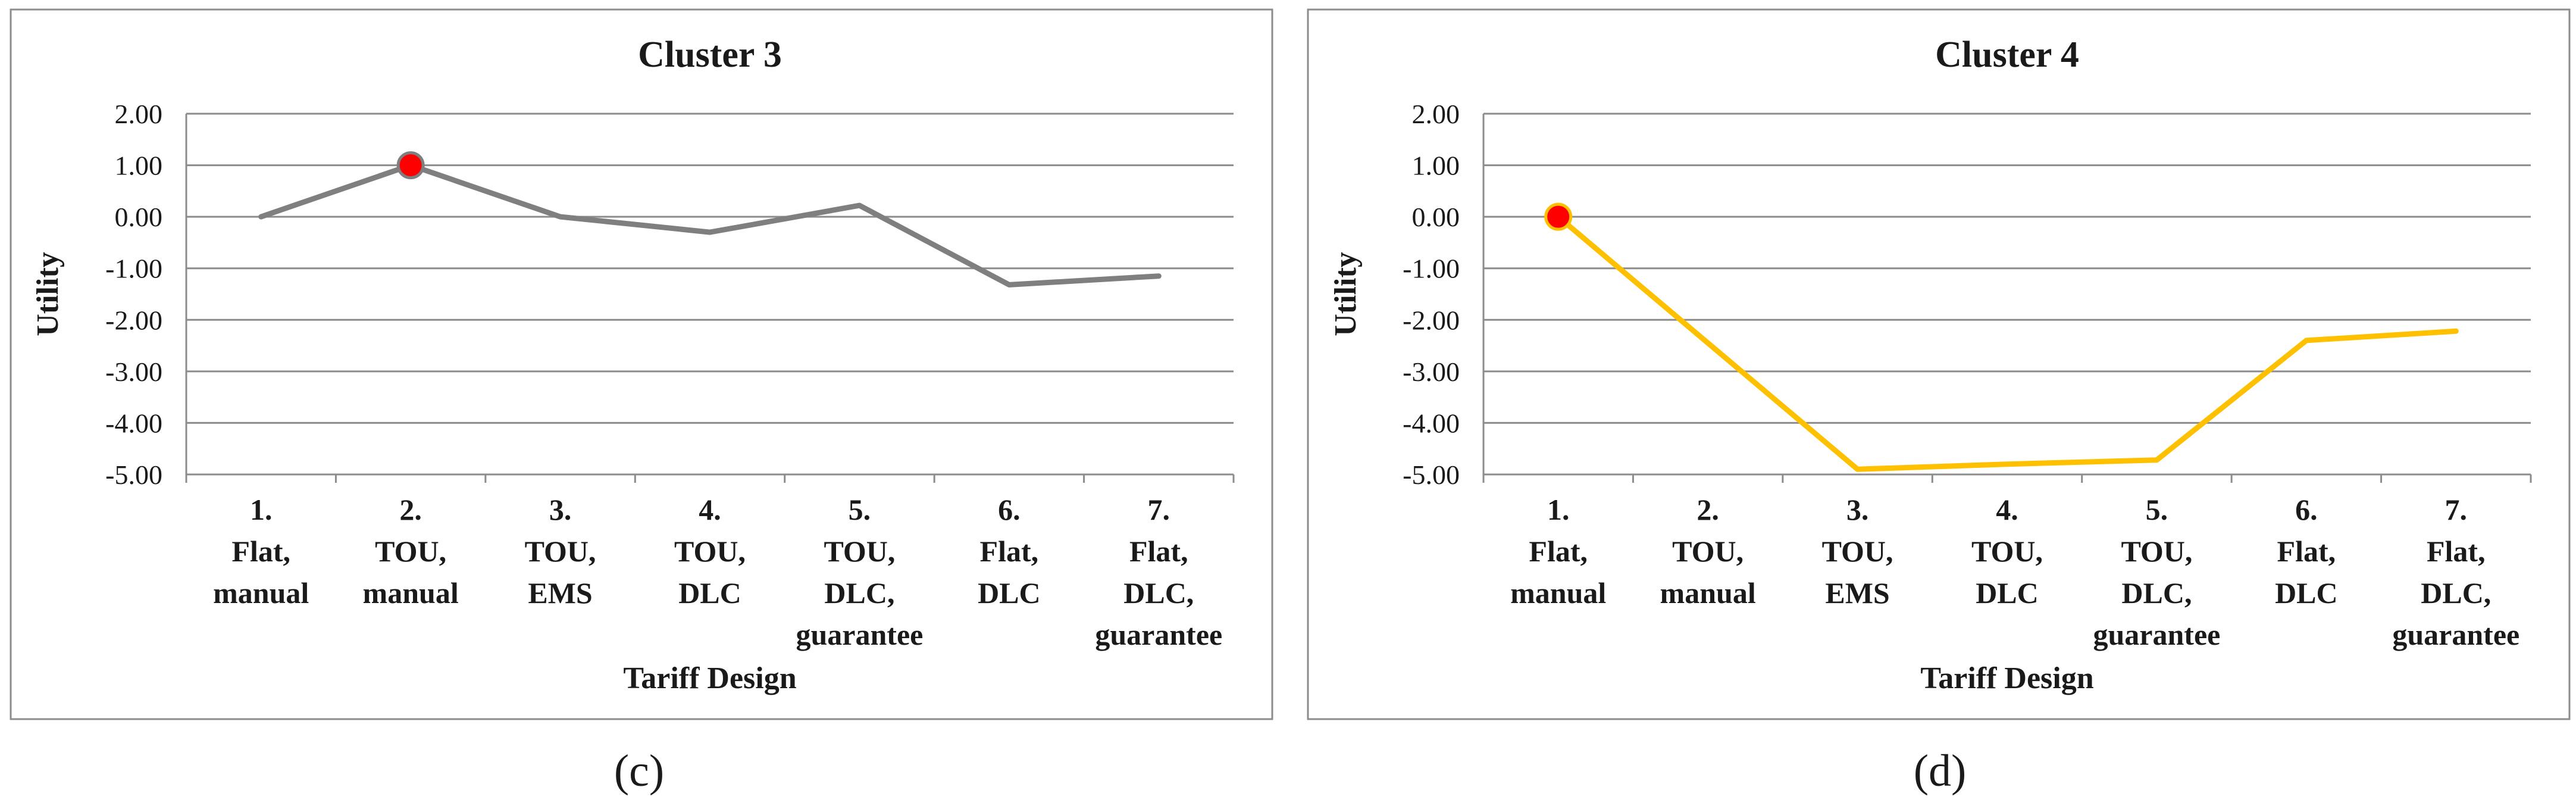 This screenshot has width=2576, height=809. What do you see at coordinates (1940, 771) in the screenshot?
I see `panel-label: (d)` at bounding box center [1940, 771].